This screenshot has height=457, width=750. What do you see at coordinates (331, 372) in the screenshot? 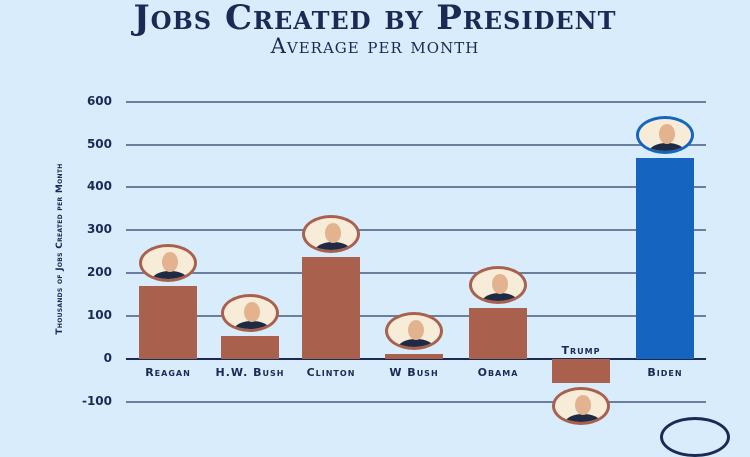
I see `x-tick-label: Clinton` at bounding box center [331, 372].